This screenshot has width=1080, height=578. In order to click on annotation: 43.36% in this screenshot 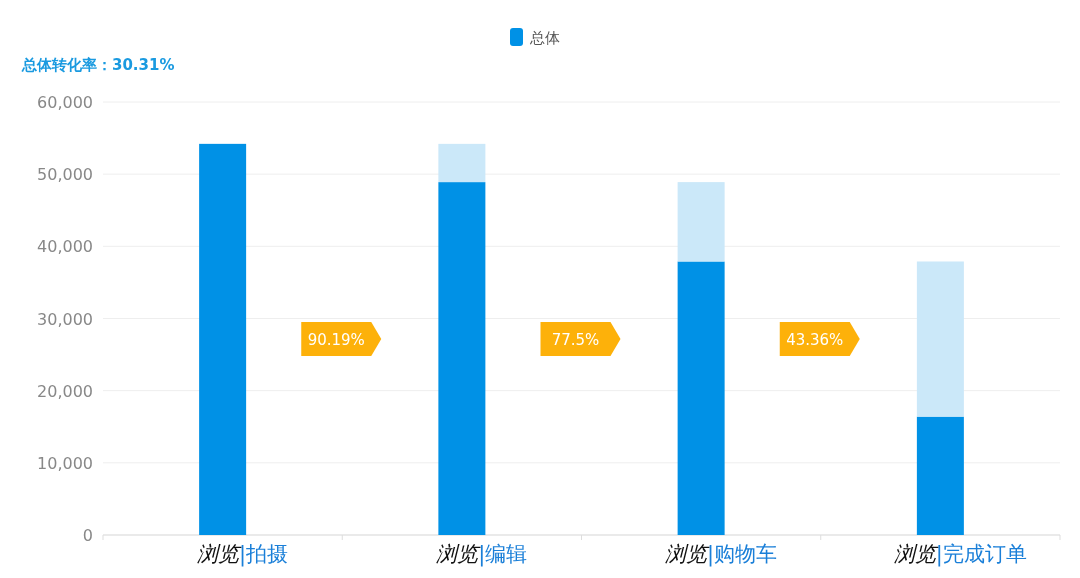, I will do `click(815, 340)`.